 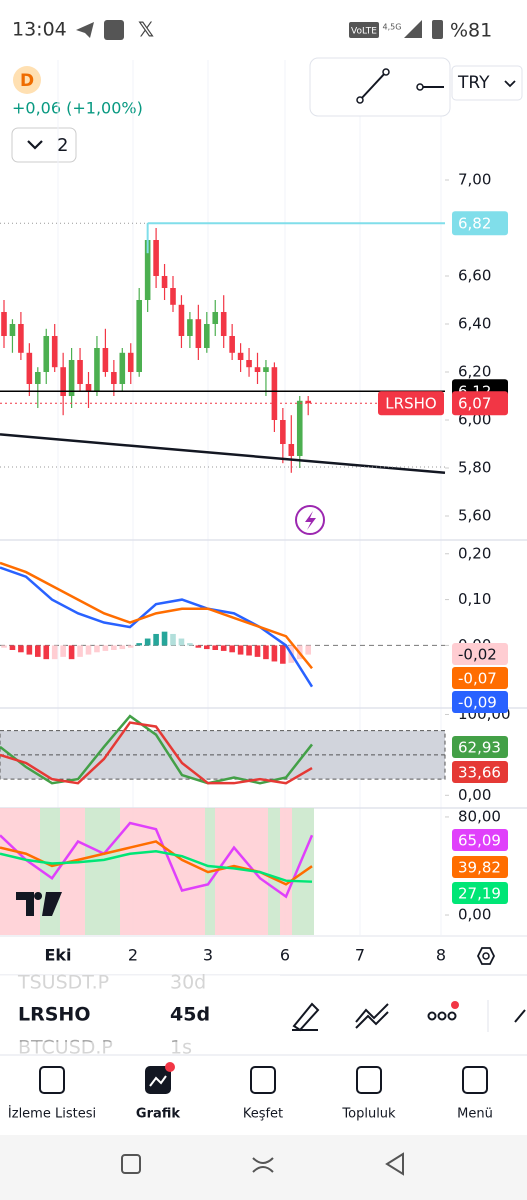 I want to click on y-tick-label: 6,20, so click(x=474, y=372).